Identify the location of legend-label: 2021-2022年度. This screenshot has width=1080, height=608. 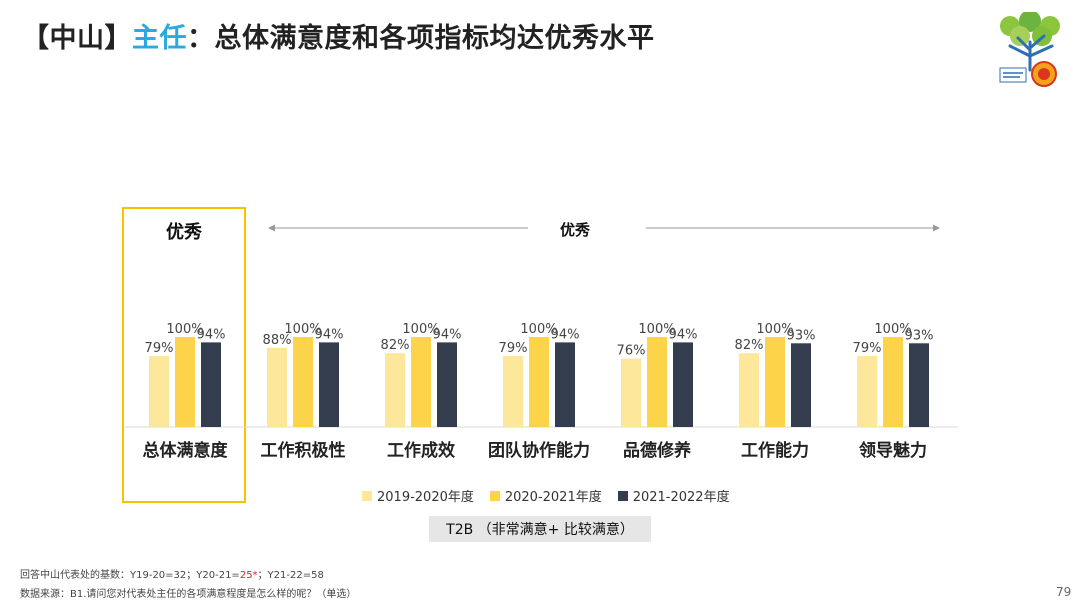
(681, 497).